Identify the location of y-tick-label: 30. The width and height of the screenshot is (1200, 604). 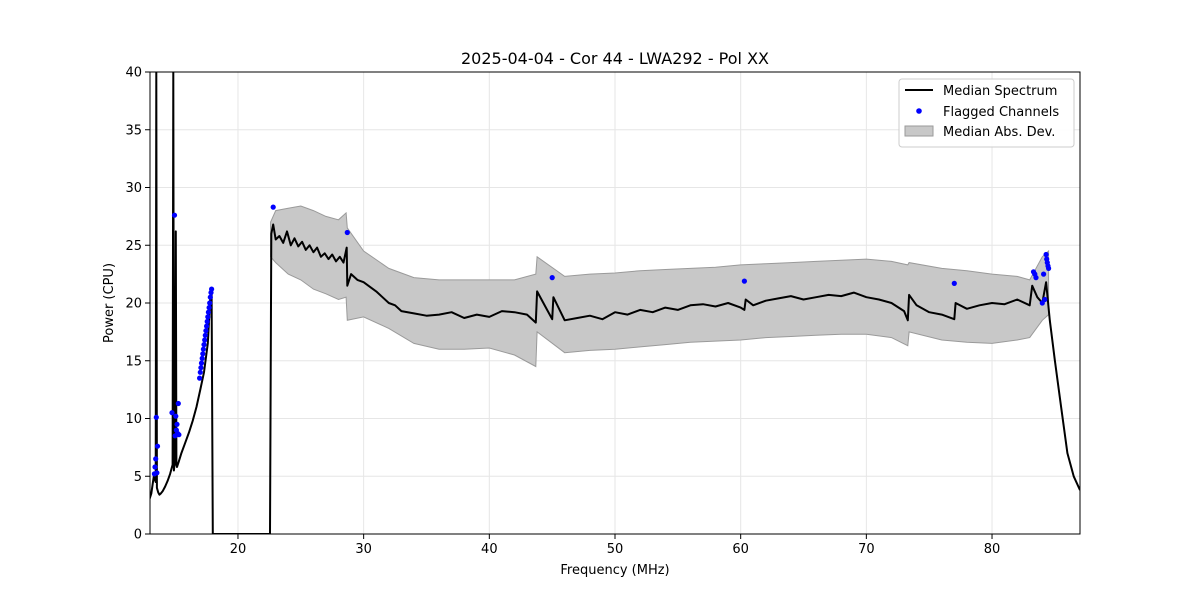
(133, 188).